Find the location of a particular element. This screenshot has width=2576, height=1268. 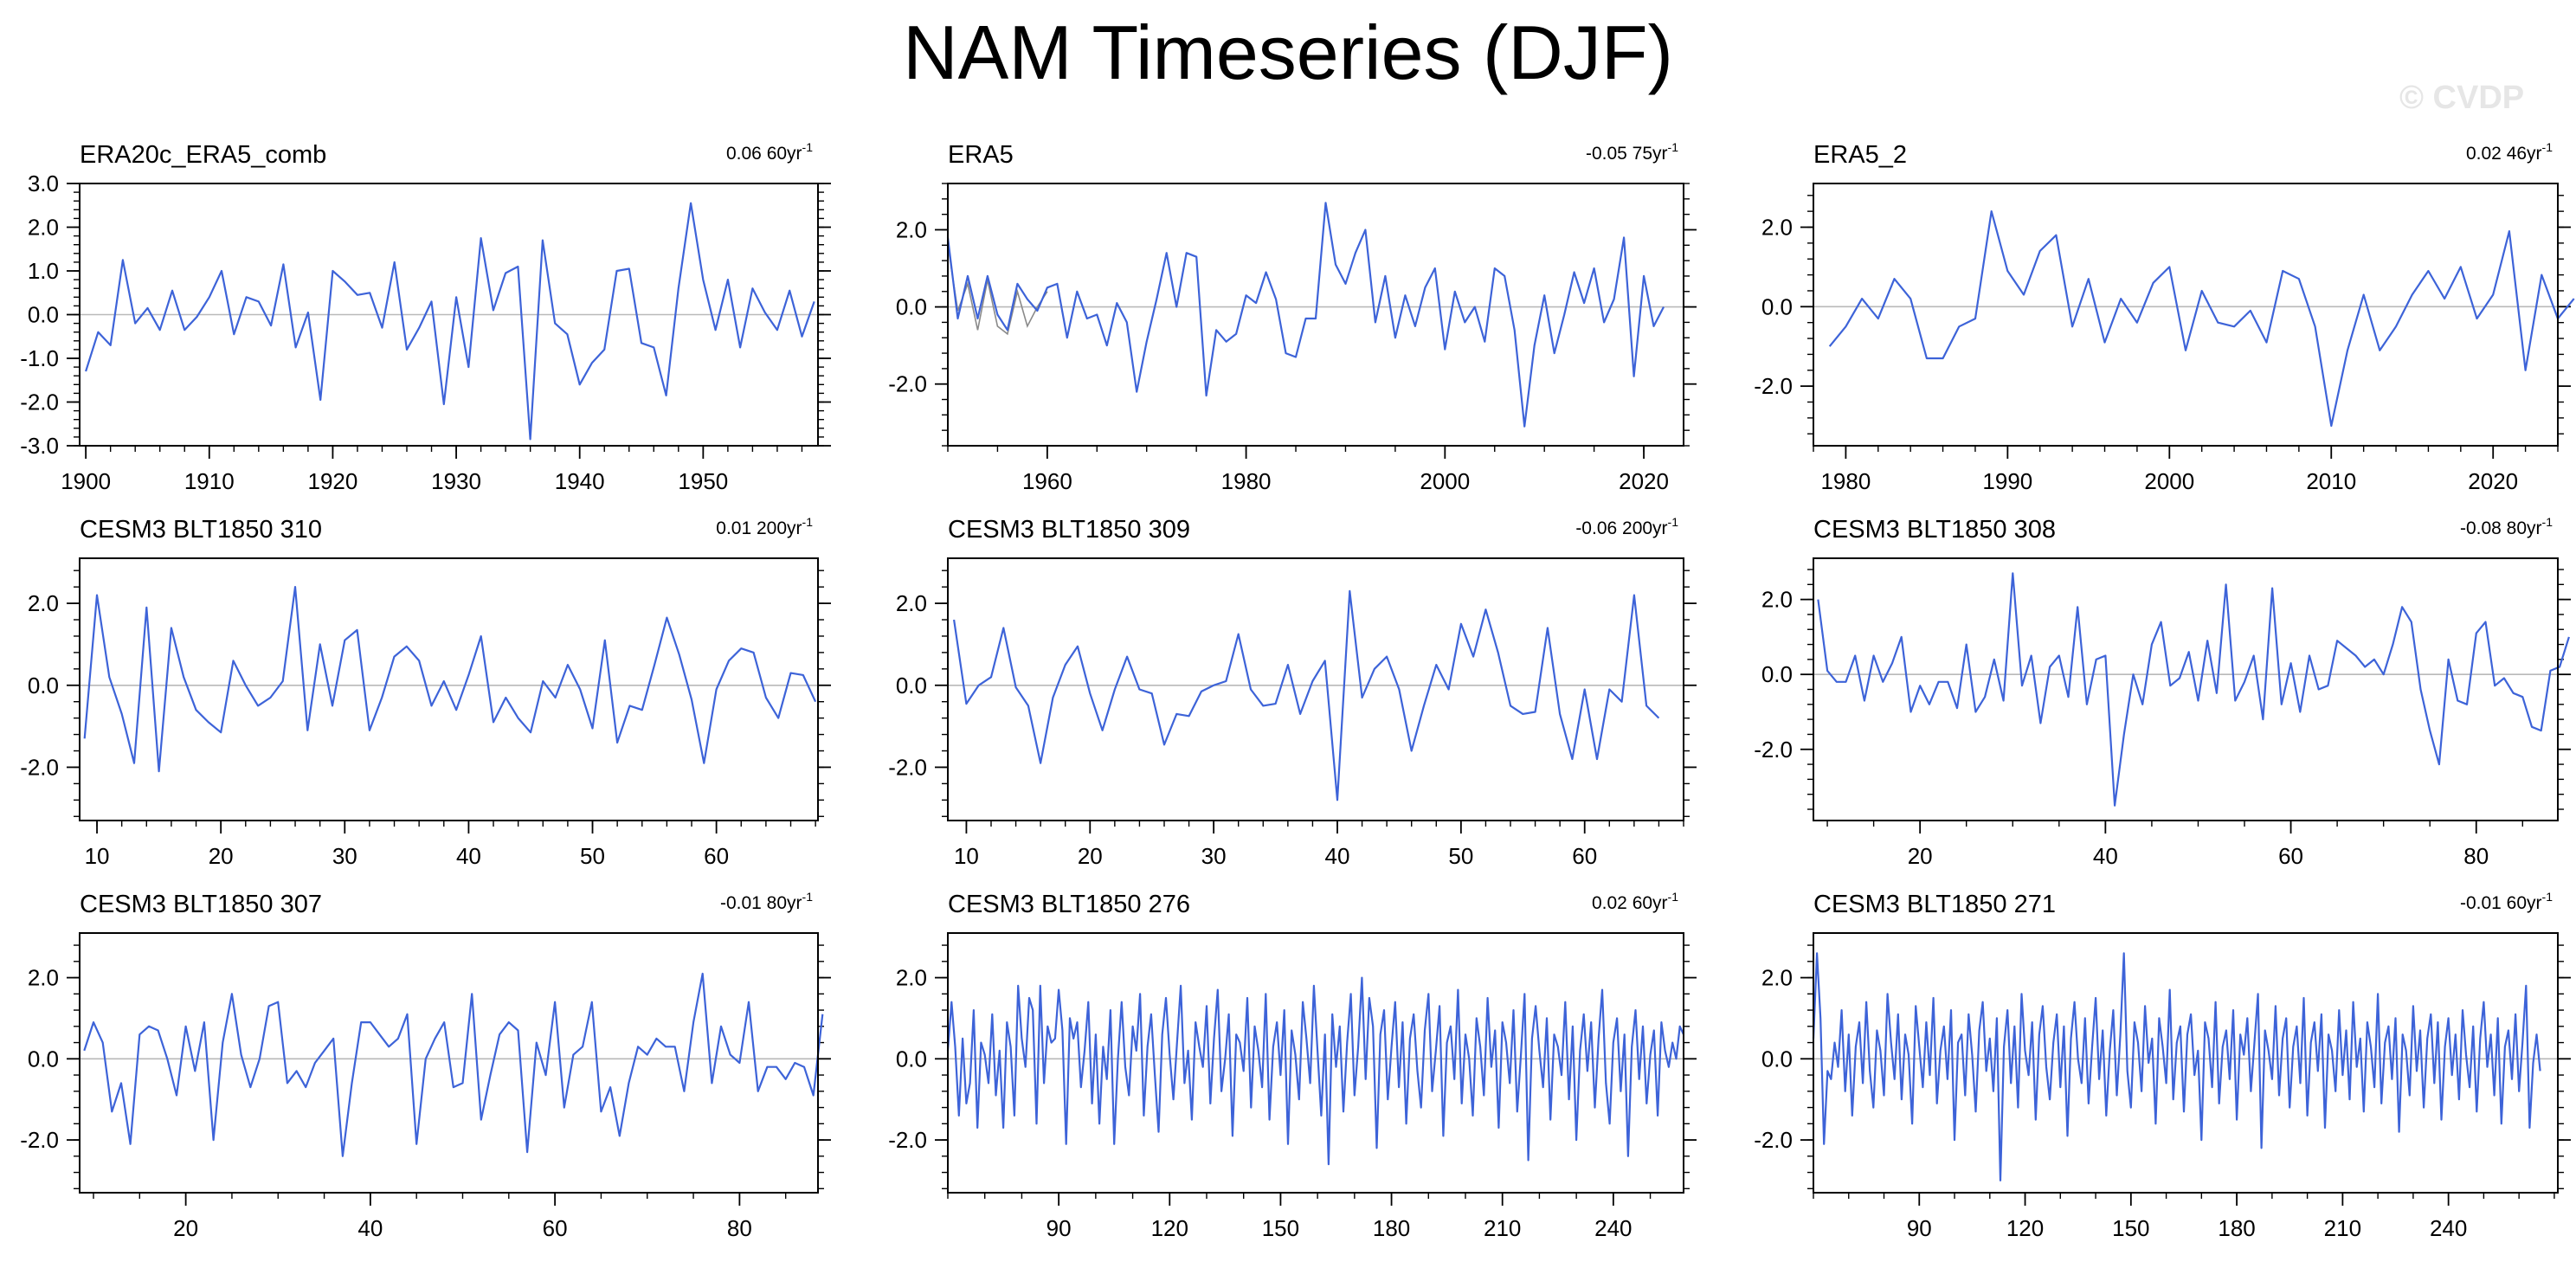

x-tick-label: 120 is located at coordinates (1169, 1228).